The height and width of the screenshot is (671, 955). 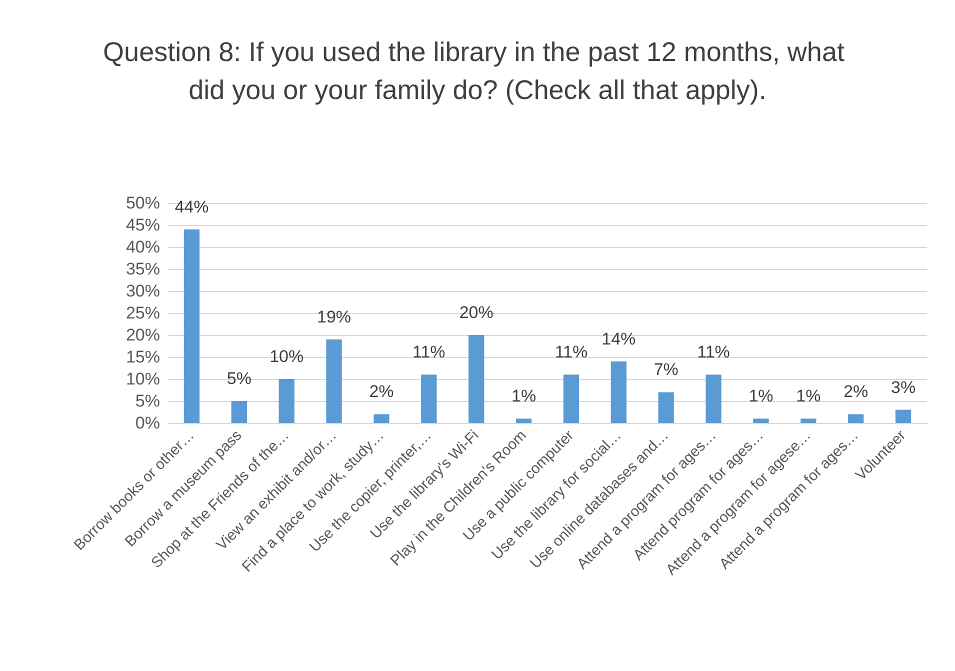 I want to click on y-tick-label: 15%, so click(x=143, y=357).